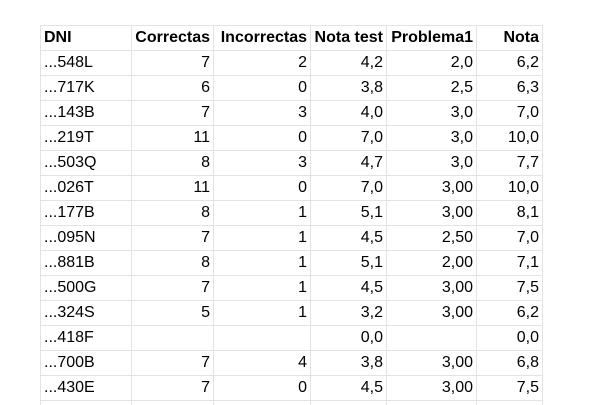 Image resolution: width=616 pixels, height=405 pixels. I want to click on cell-dni: ...700B, so click(86, 363).